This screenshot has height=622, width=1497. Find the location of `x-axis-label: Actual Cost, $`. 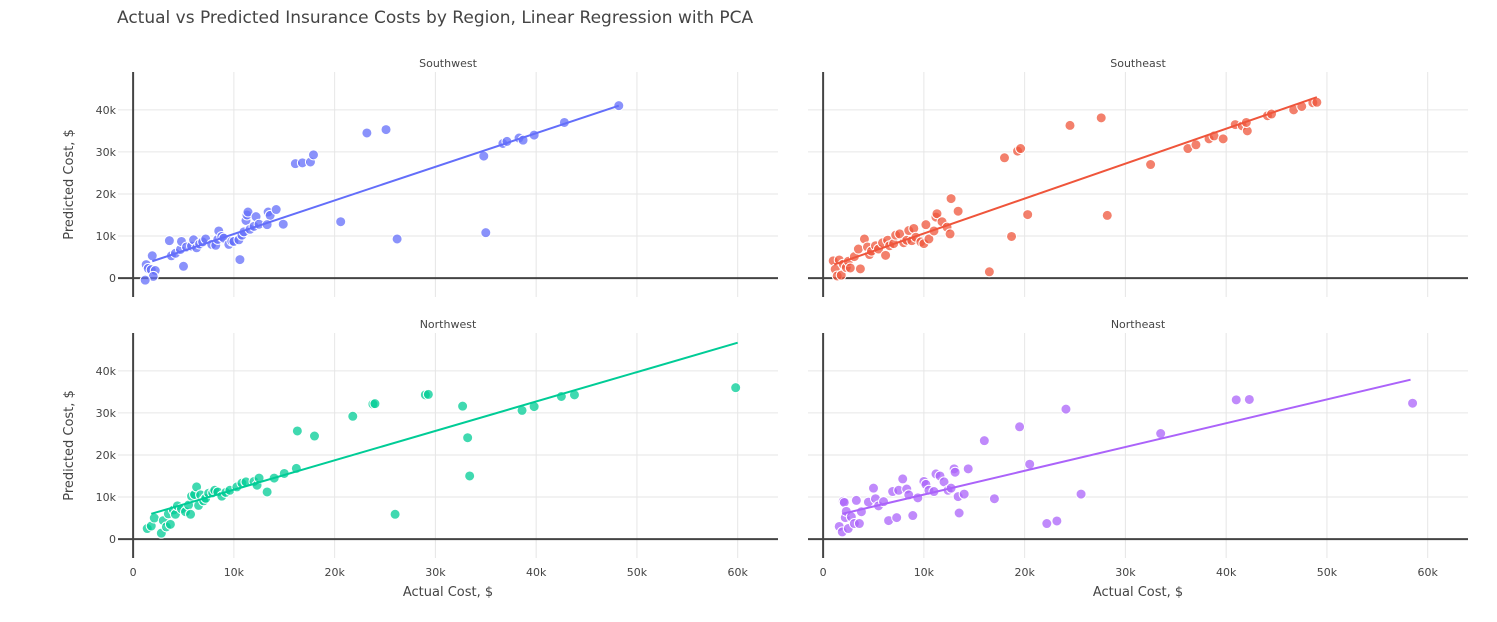

x-axis-label: Actual Cost, $ is located at coordinates (448, 592).